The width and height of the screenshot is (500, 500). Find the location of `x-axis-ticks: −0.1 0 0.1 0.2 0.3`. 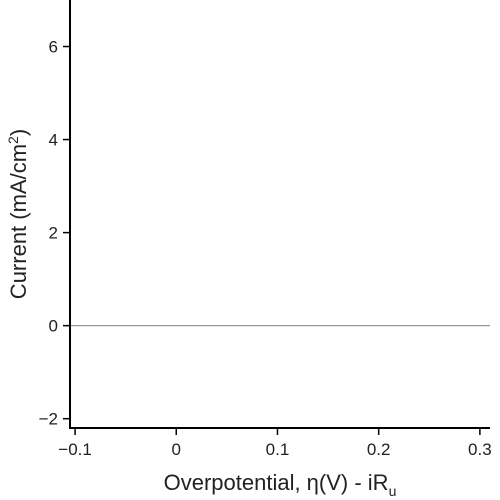

x-axis-ticks: −0.1 0 0.1 0.2 0.3 is located at coordinates (275, 443).